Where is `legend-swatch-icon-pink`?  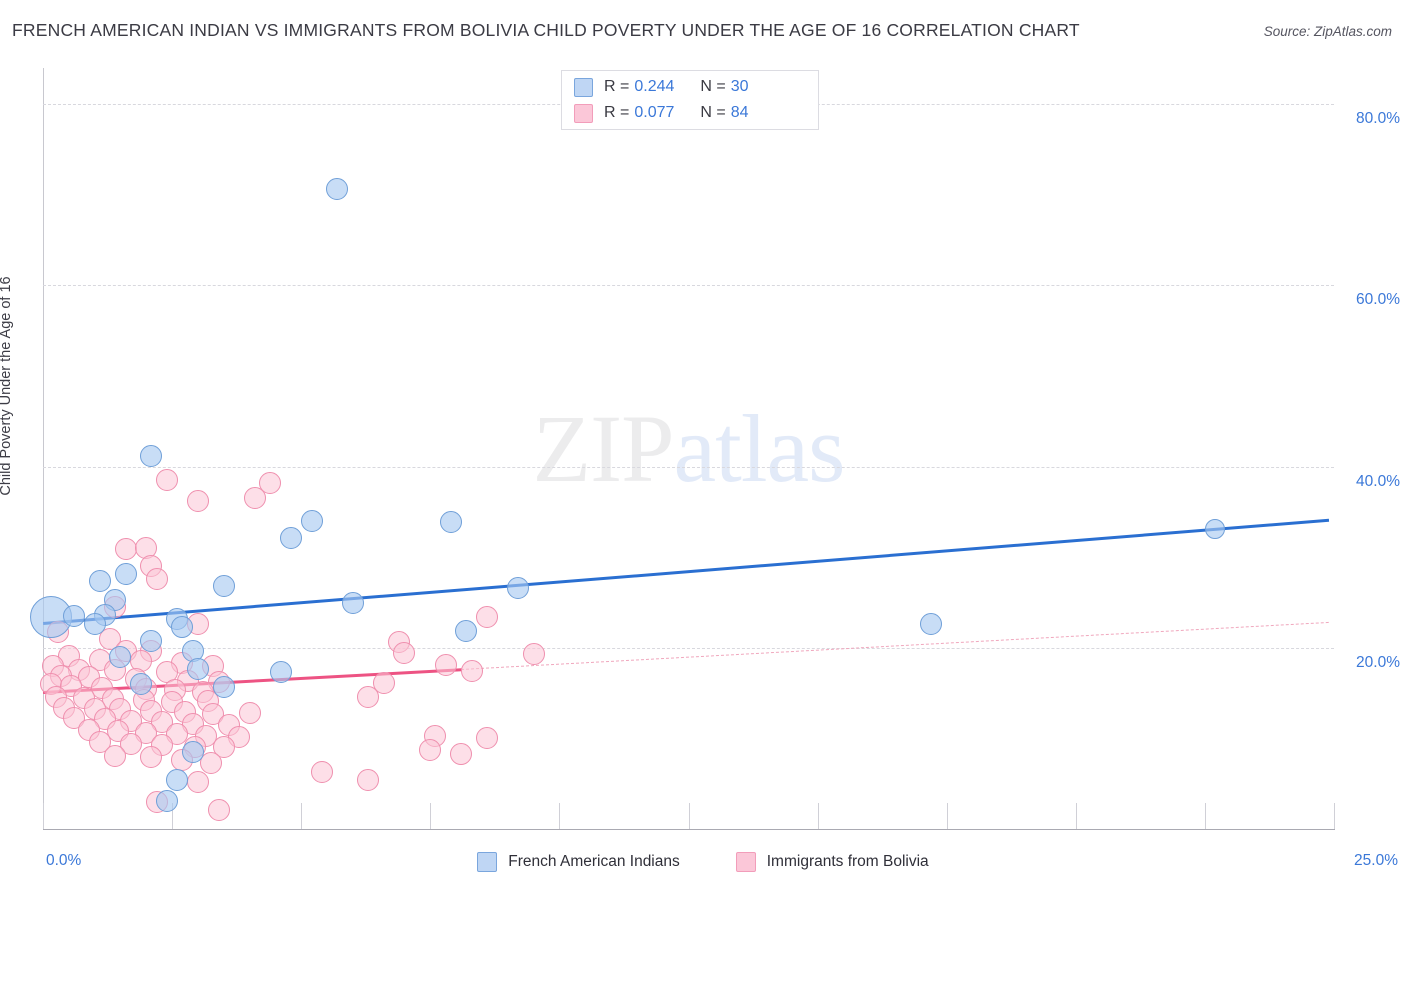 legend-swatch-icon-pink is located at coordinates (745, 862).